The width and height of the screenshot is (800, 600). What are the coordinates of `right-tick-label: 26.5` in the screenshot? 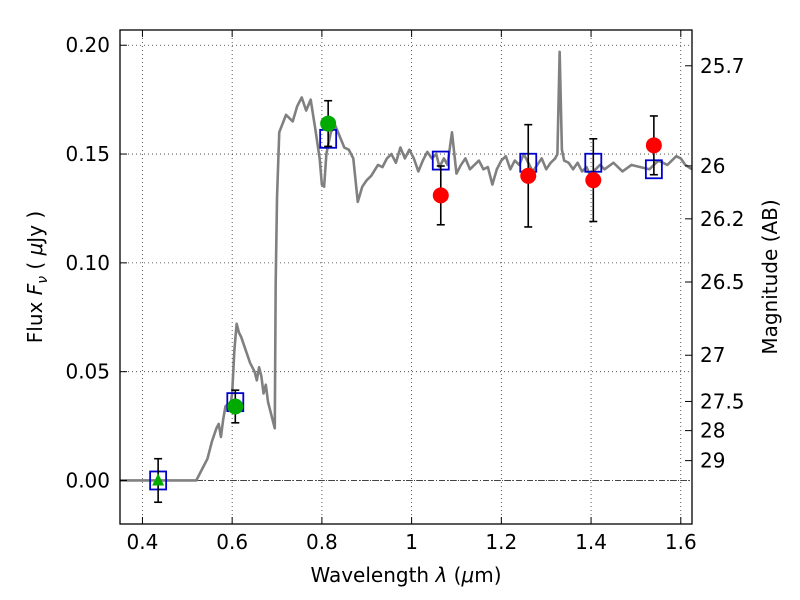 It's located at (722, 282).